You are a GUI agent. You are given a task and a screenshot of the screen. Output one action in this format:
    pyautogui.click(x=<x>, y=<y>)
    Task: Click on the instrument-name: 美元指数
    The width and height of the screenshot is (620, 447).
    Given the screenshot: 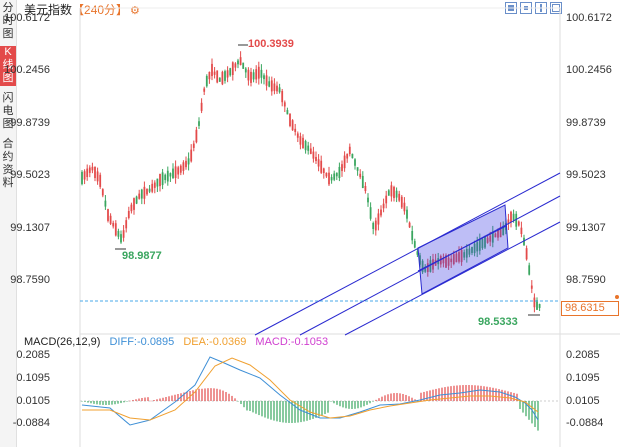 What is the action you would take?
    pyautogui.click(x=48, y=10)
    